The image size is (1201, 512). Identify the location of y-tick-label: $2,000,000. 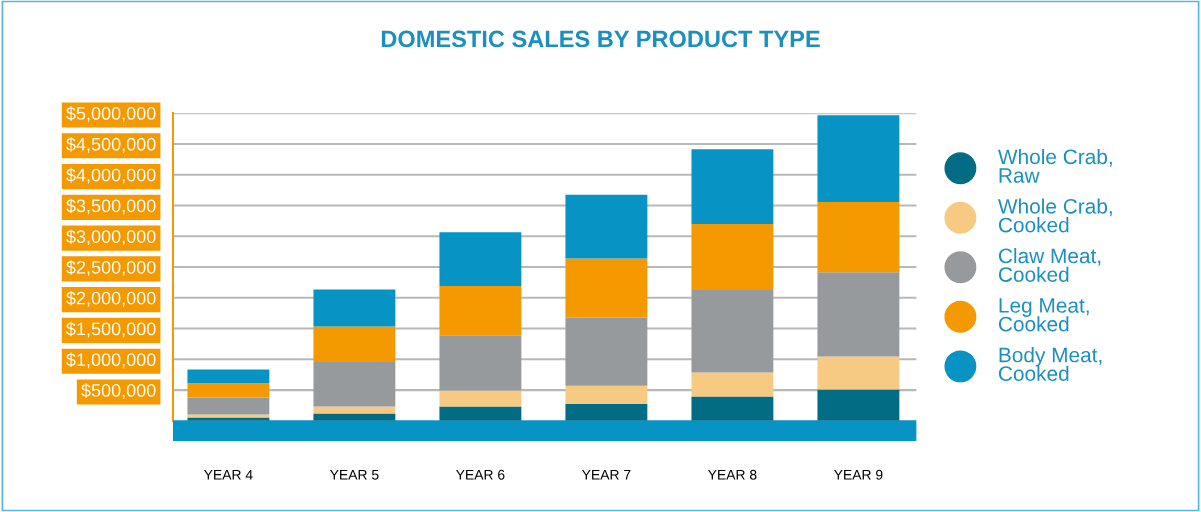
(111, 298).